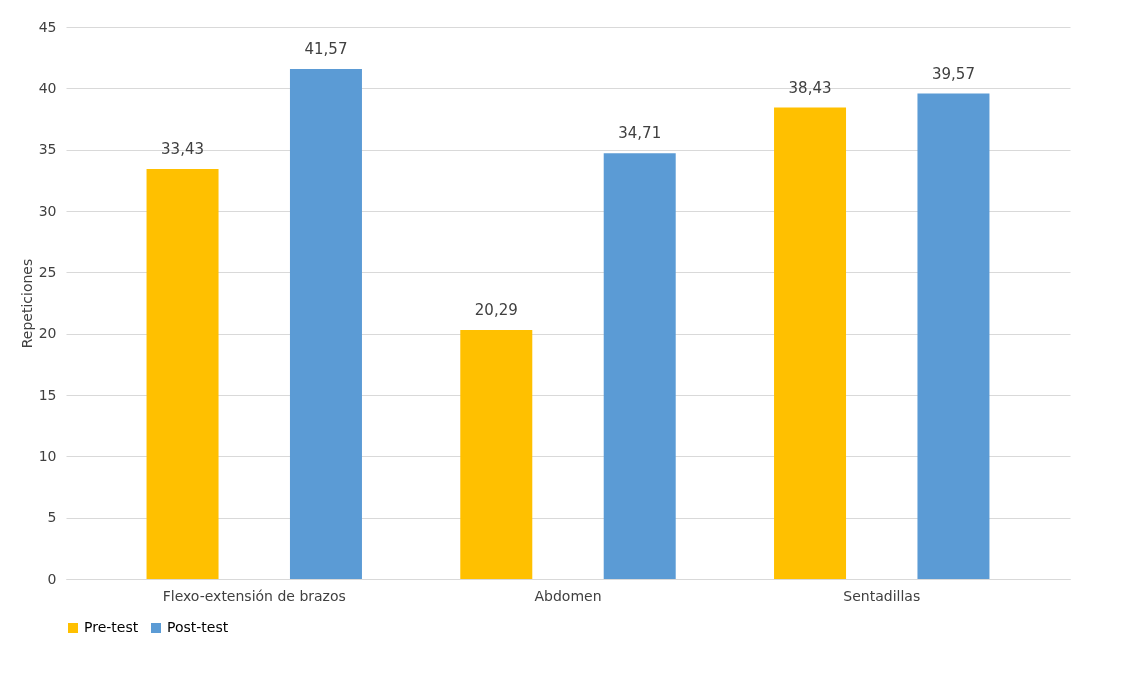 The image size is (1129, 675). I want to click on legend-label: Pre-test, so click(111, 627).